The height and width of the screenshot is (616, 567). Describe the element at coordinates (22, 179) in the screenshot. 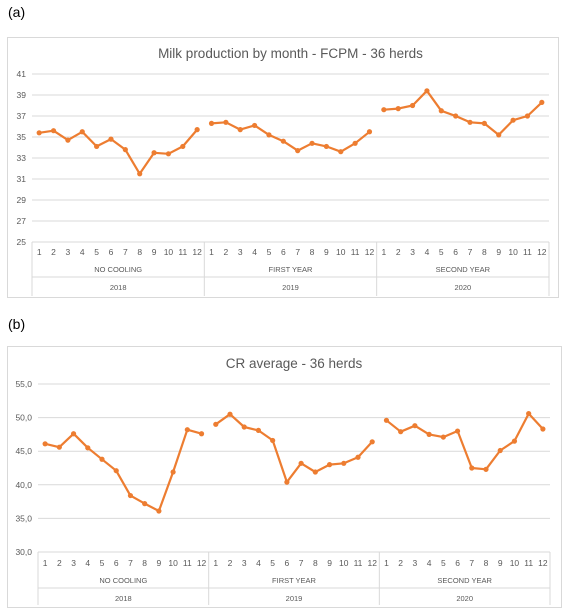

I see `y-tick-label: 31` at that location.